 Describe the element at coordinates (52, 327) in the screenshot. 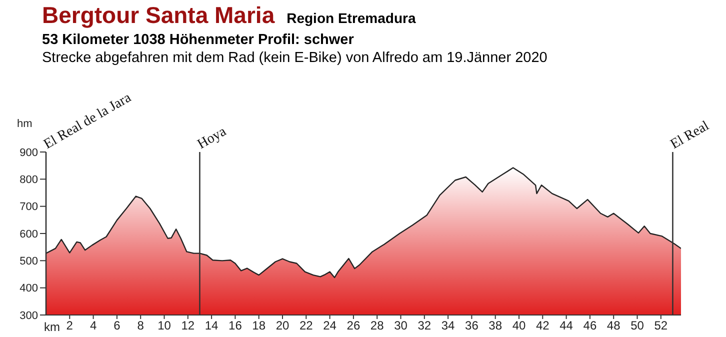

I see `x-axis-title: km` at that location.